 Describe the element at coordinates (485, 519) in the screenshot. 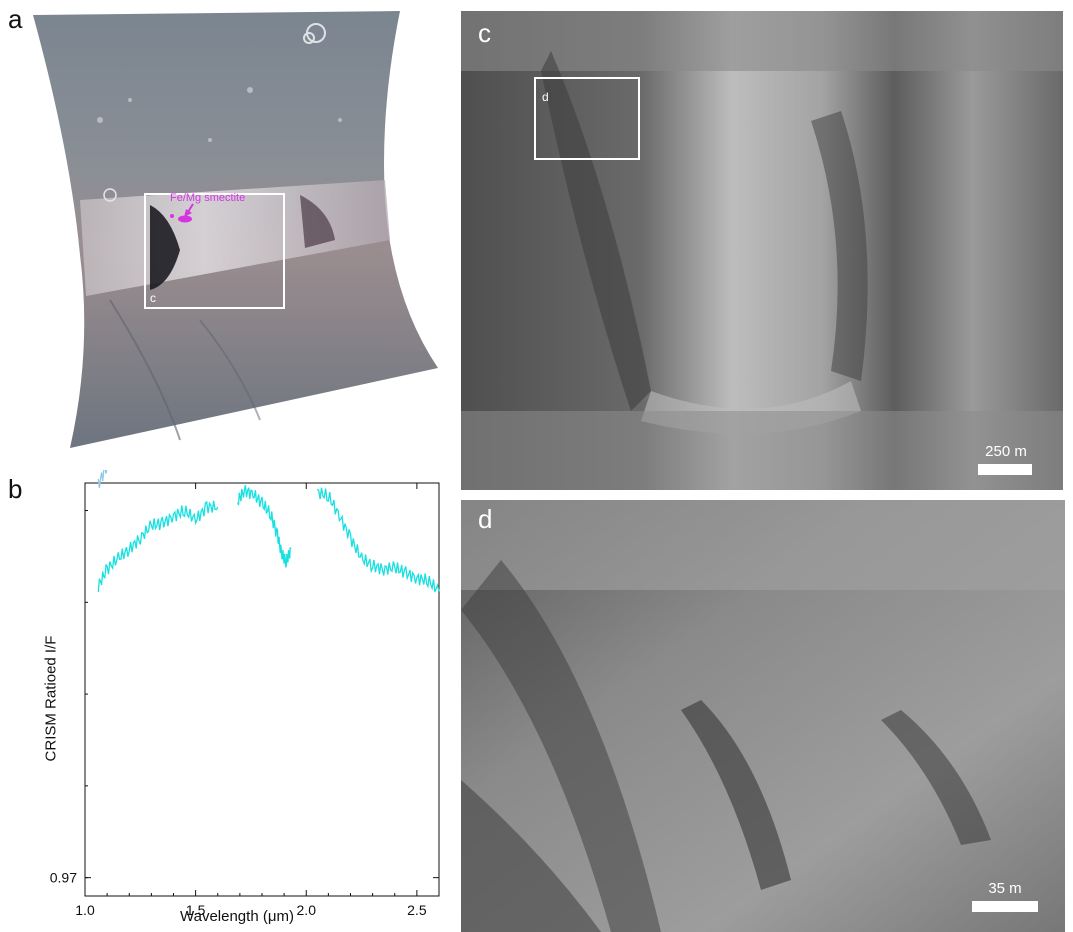

I see `panel-d-letter: d` at that location.